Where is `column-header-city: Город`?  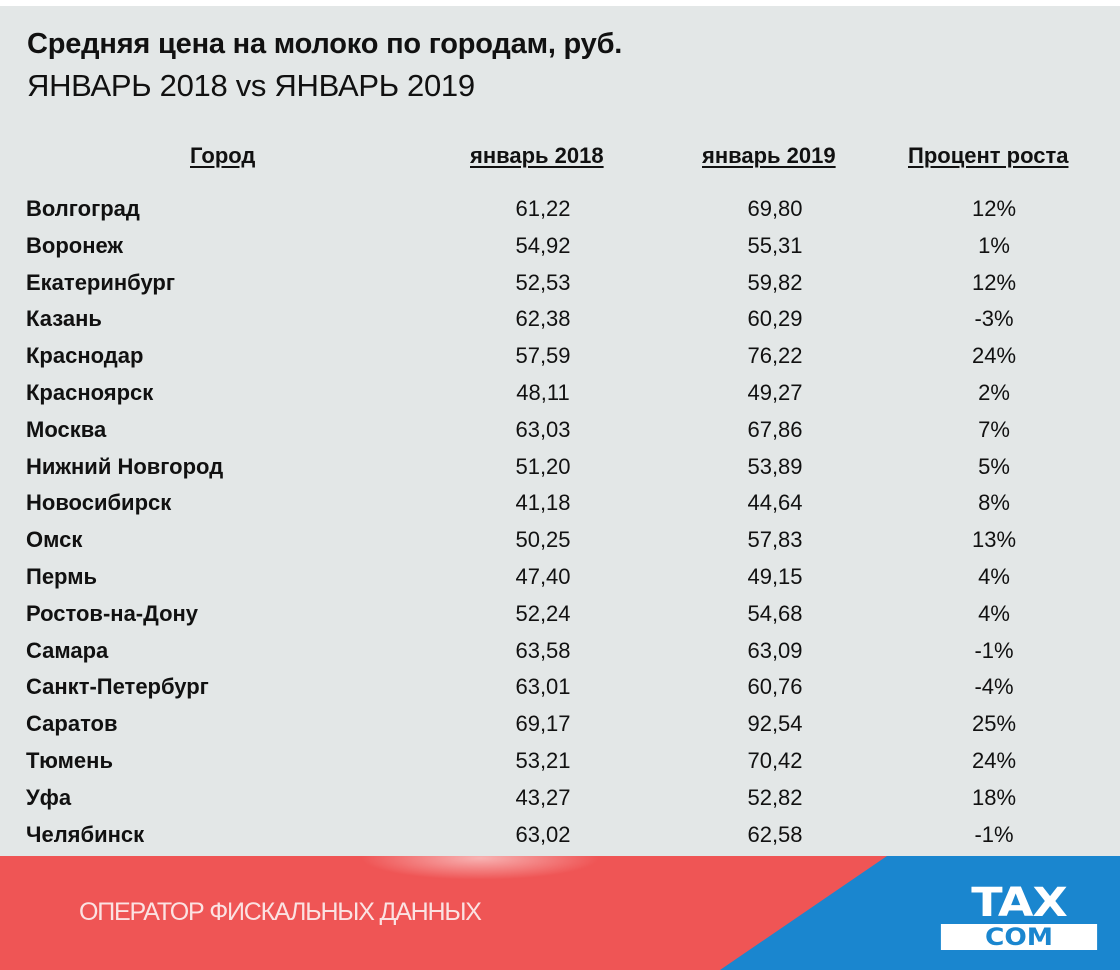 column-header-city: Город is located at coordinates (223, 155).